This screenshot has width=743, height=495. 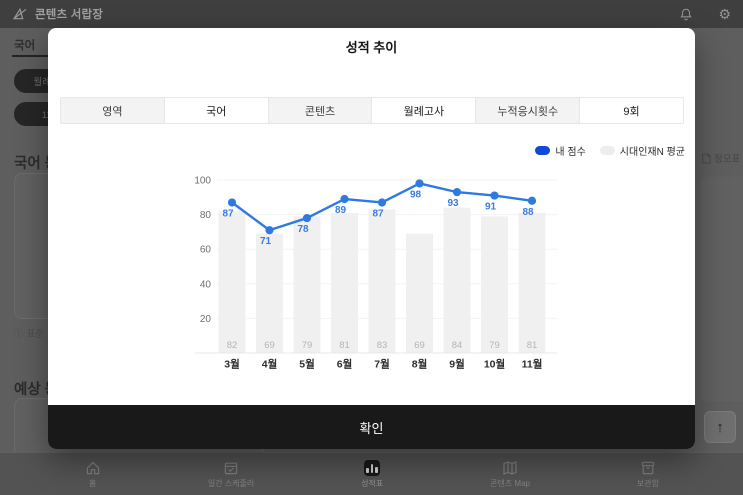 What do you see at coordinates (416, 194) in the screenshot?
I see `point-value-label: 98` at bounding box center [416, 194].